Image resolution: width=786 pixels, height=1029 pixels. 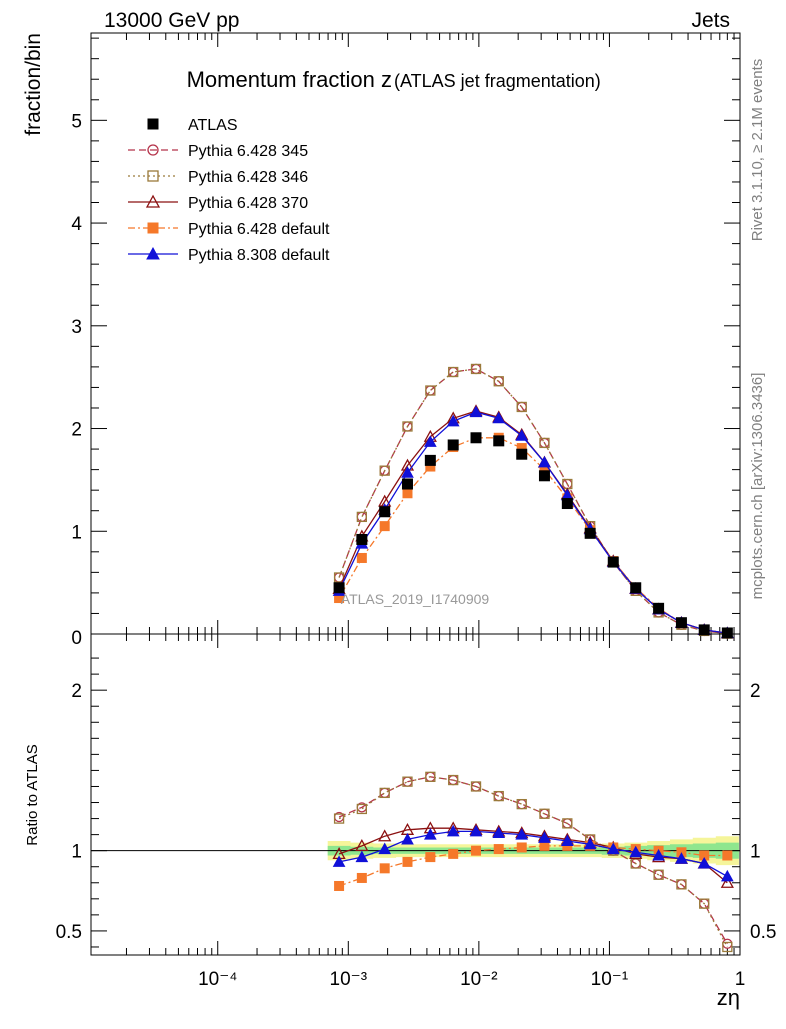 I want to click on legend-label: Pythia 6.428 default, so click(x=259, y=229).